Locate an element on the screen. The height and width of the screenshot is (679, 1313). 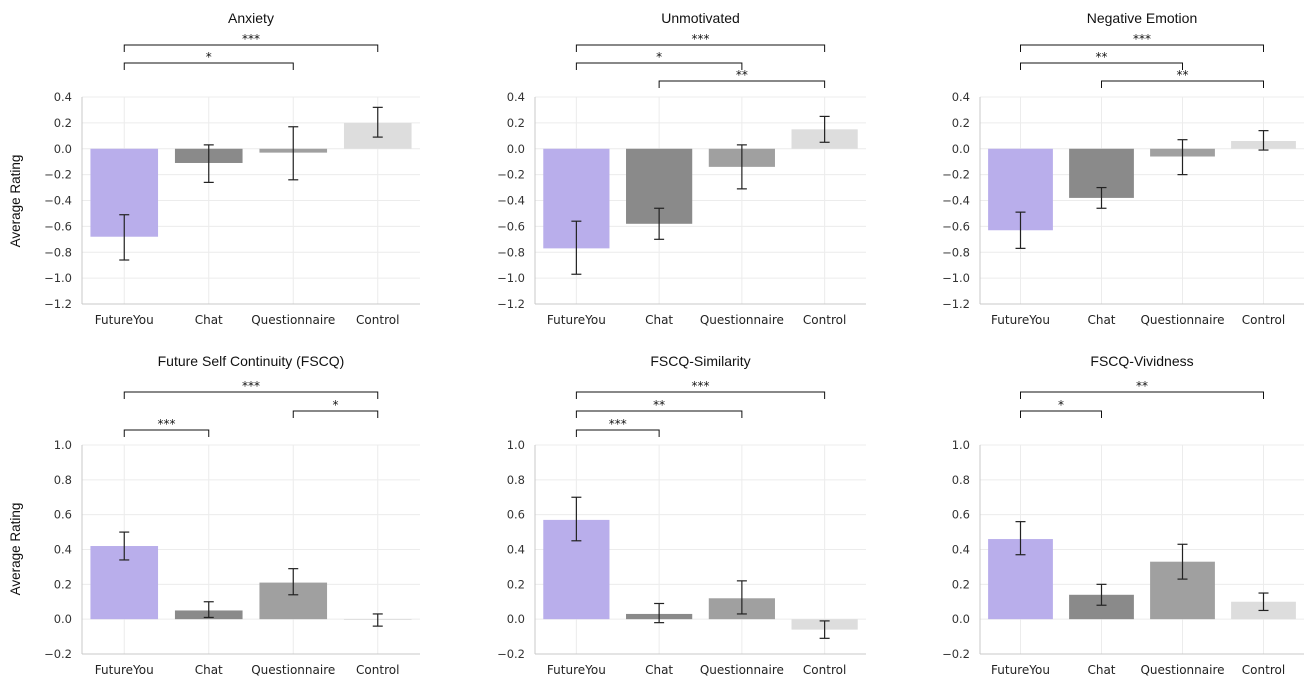
y-tick-label: −0.4 is located at coordinates (956, 201).